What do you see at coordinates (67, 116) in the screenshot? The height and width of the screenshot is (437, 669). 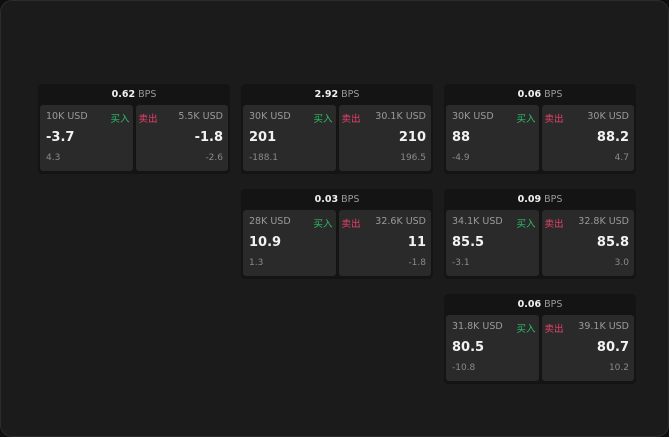 I see `buy-quantity: 10K USD` at bounding box center [67, 116].